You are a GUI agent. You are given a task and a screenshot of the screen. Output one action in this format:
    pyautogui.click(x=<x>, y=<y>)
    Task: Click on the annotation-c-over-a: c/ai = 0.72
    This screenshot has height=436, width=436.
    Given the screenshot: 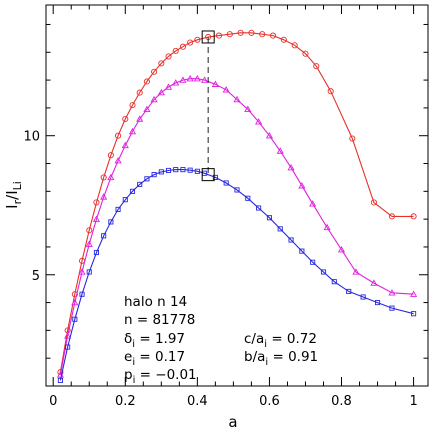 What is the action you would take?
    pyautogui.click(x=280, y=340)
    